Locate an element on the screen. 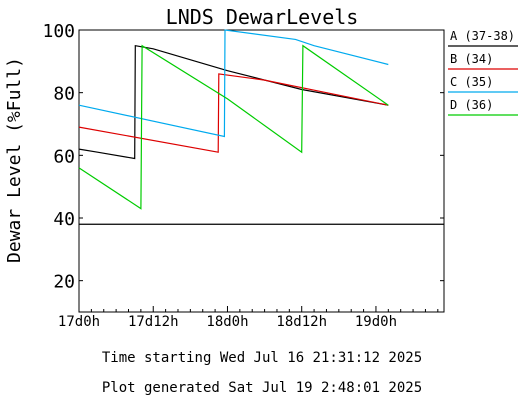  y-tick-label: 20 is located at coordinates (64, 282).